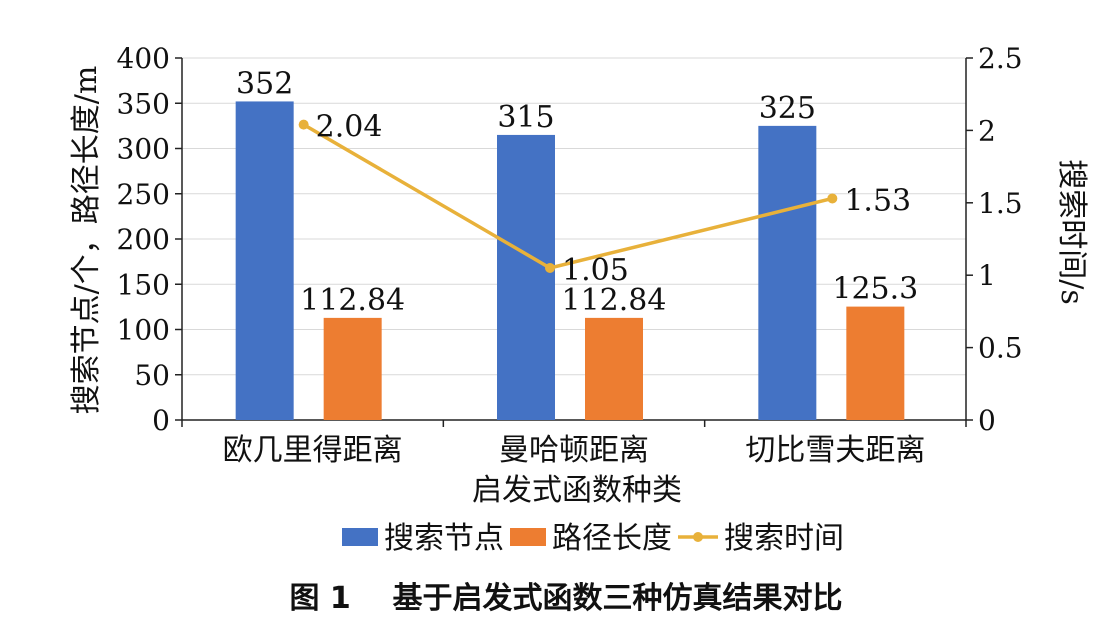 This screenshot has height=641, width=1104. Describe the element at coordinates (525, 117) in the screenshot. I see `data-label: 315` at that location.